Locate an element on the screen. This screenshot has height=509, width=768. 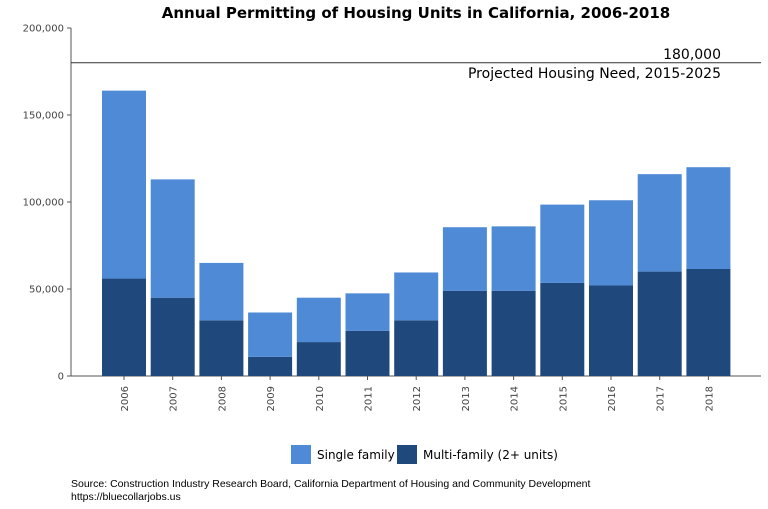
bar-single-family-2008 is located at coordinates (221, 291).